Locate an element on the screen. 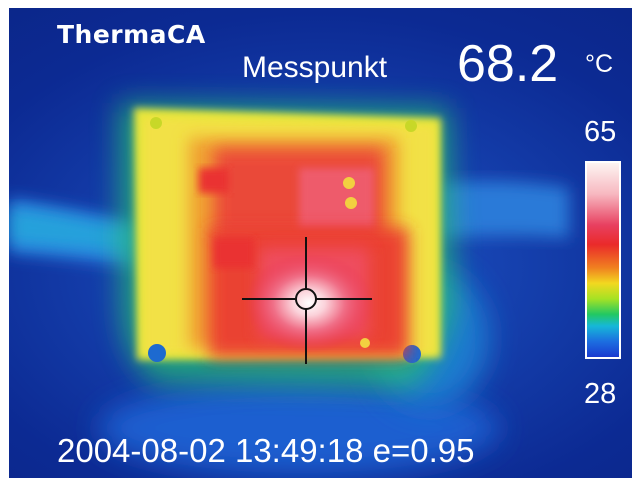 The height and width of the screenshot is (484, 637). crosshair-marker is located at coordinates (307, 300).